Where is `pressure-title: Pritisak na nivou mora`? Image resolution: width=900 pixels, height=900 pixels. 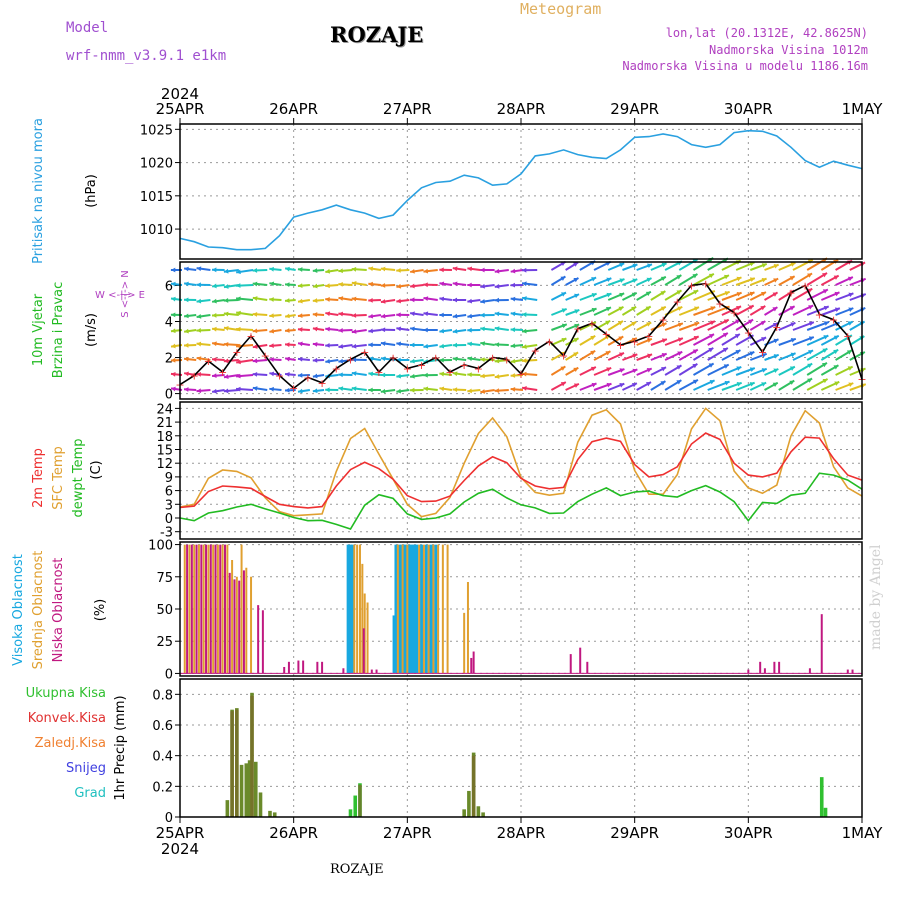
pressure-title: Pritisak na nivou mora is located at coordinates (38, 191).